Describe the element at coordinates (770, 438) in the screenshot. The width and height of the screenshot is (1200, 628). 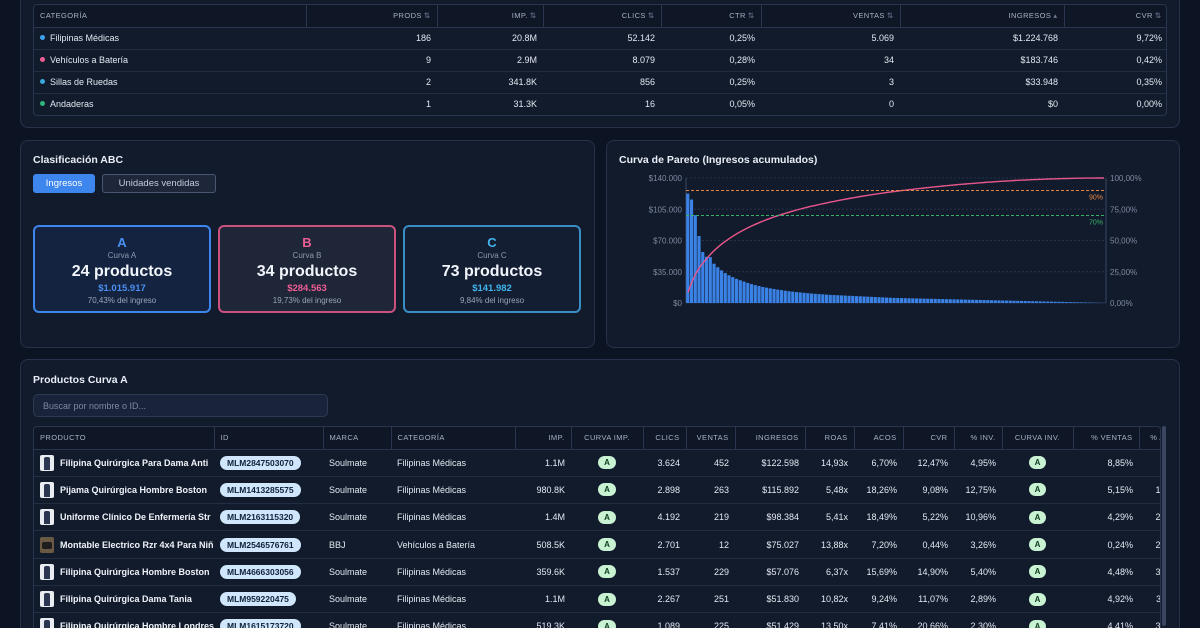
I see `productos-col-header: INGRESOS` at that location.